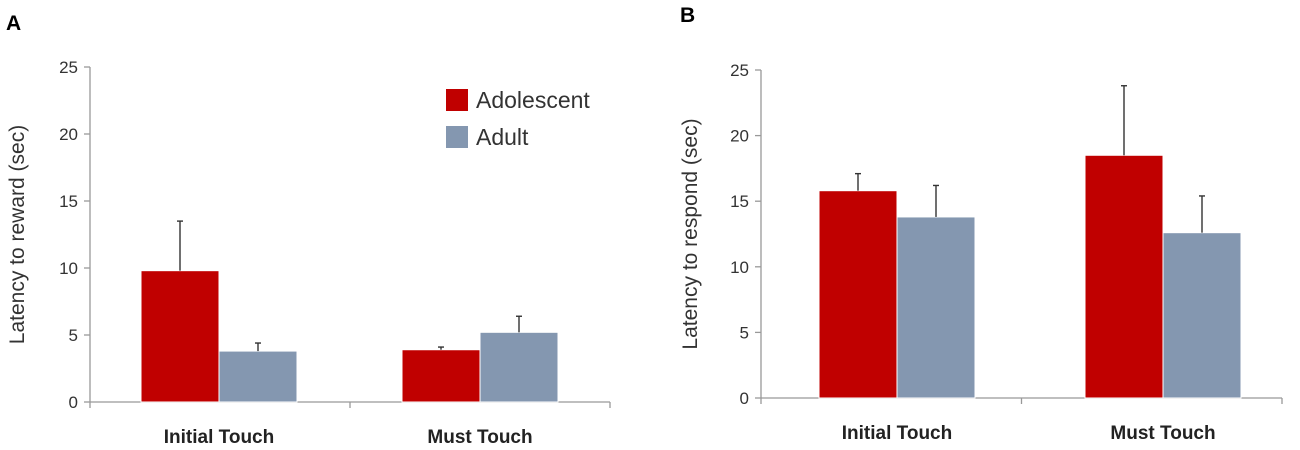 This screenshot has height=450, width=1300. What do you see at coordinates (533, 100) in the screenshot?
I see `legend-label-adolescent: Adolescent` at bounding box center [533, 100].